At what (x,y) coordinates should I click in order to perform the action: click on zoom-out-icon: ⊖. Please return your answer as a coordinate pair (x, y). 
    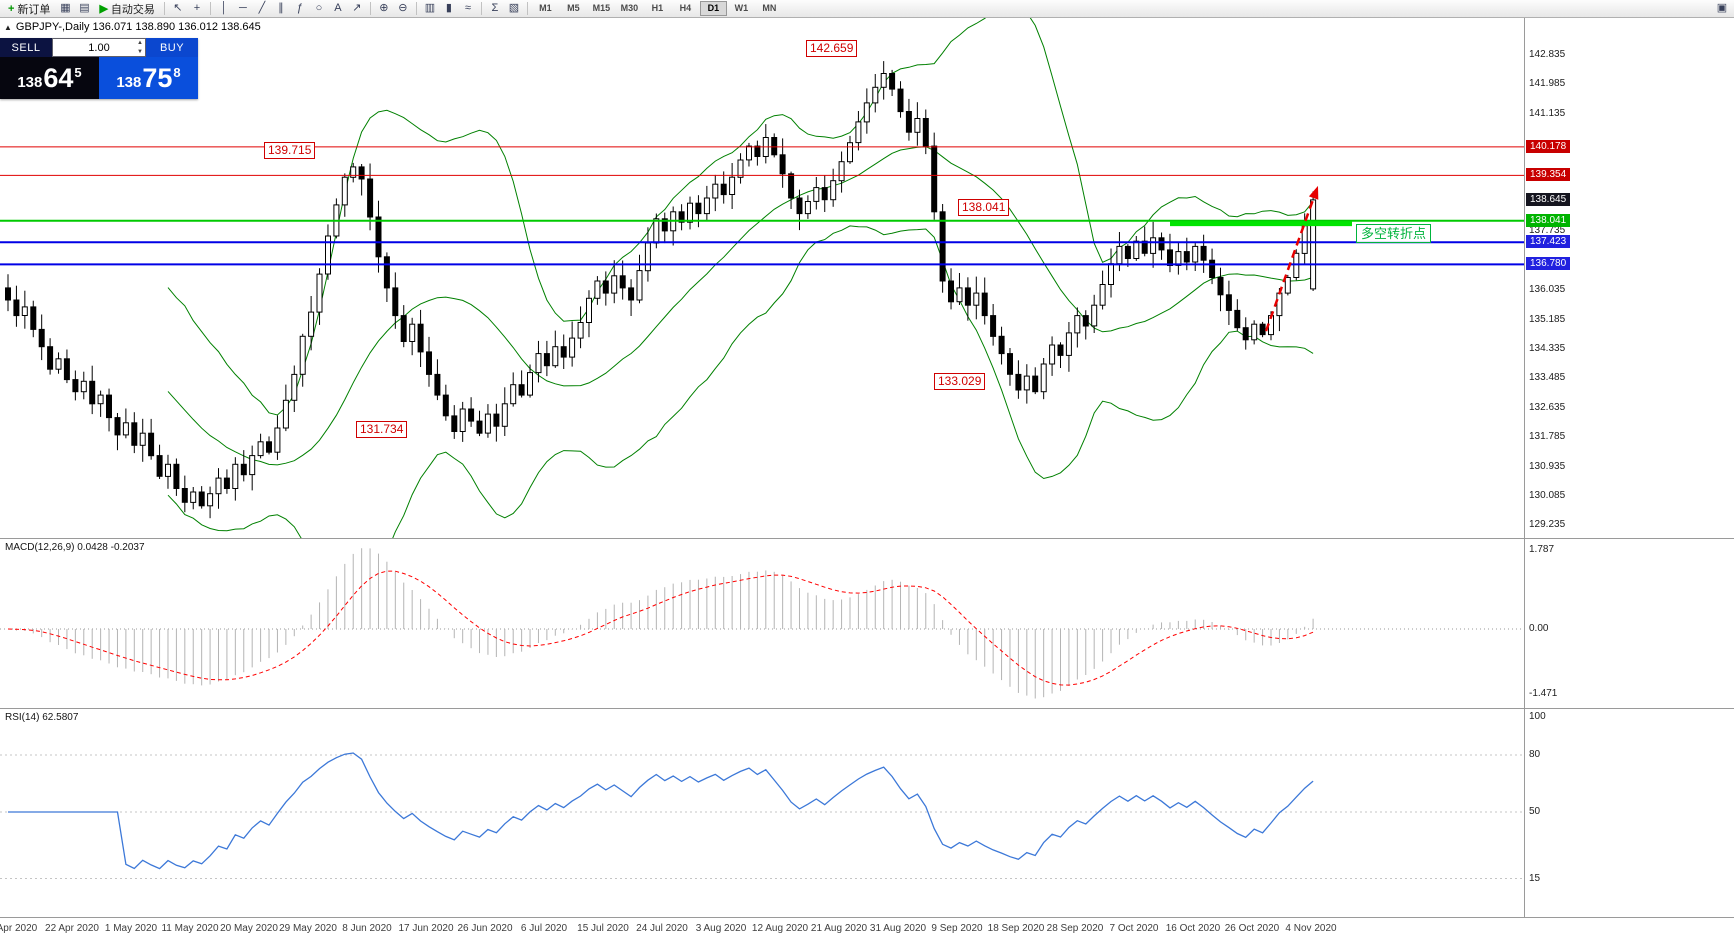
    Looking at the image, I should click on (403, 8).